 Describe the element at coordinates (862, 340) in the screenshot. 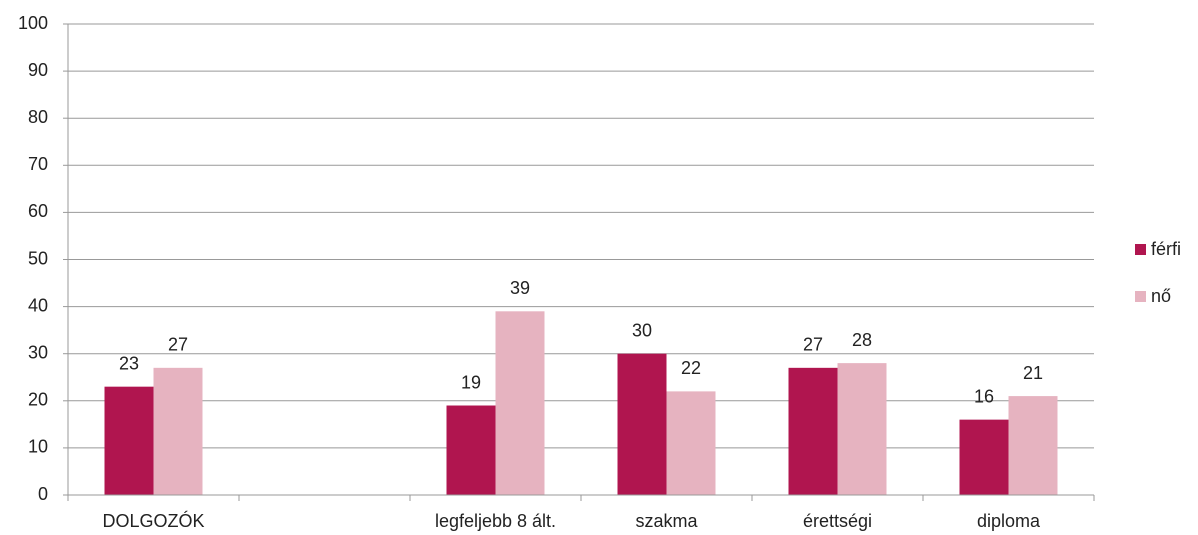

I see `data-label: 28` at that location.